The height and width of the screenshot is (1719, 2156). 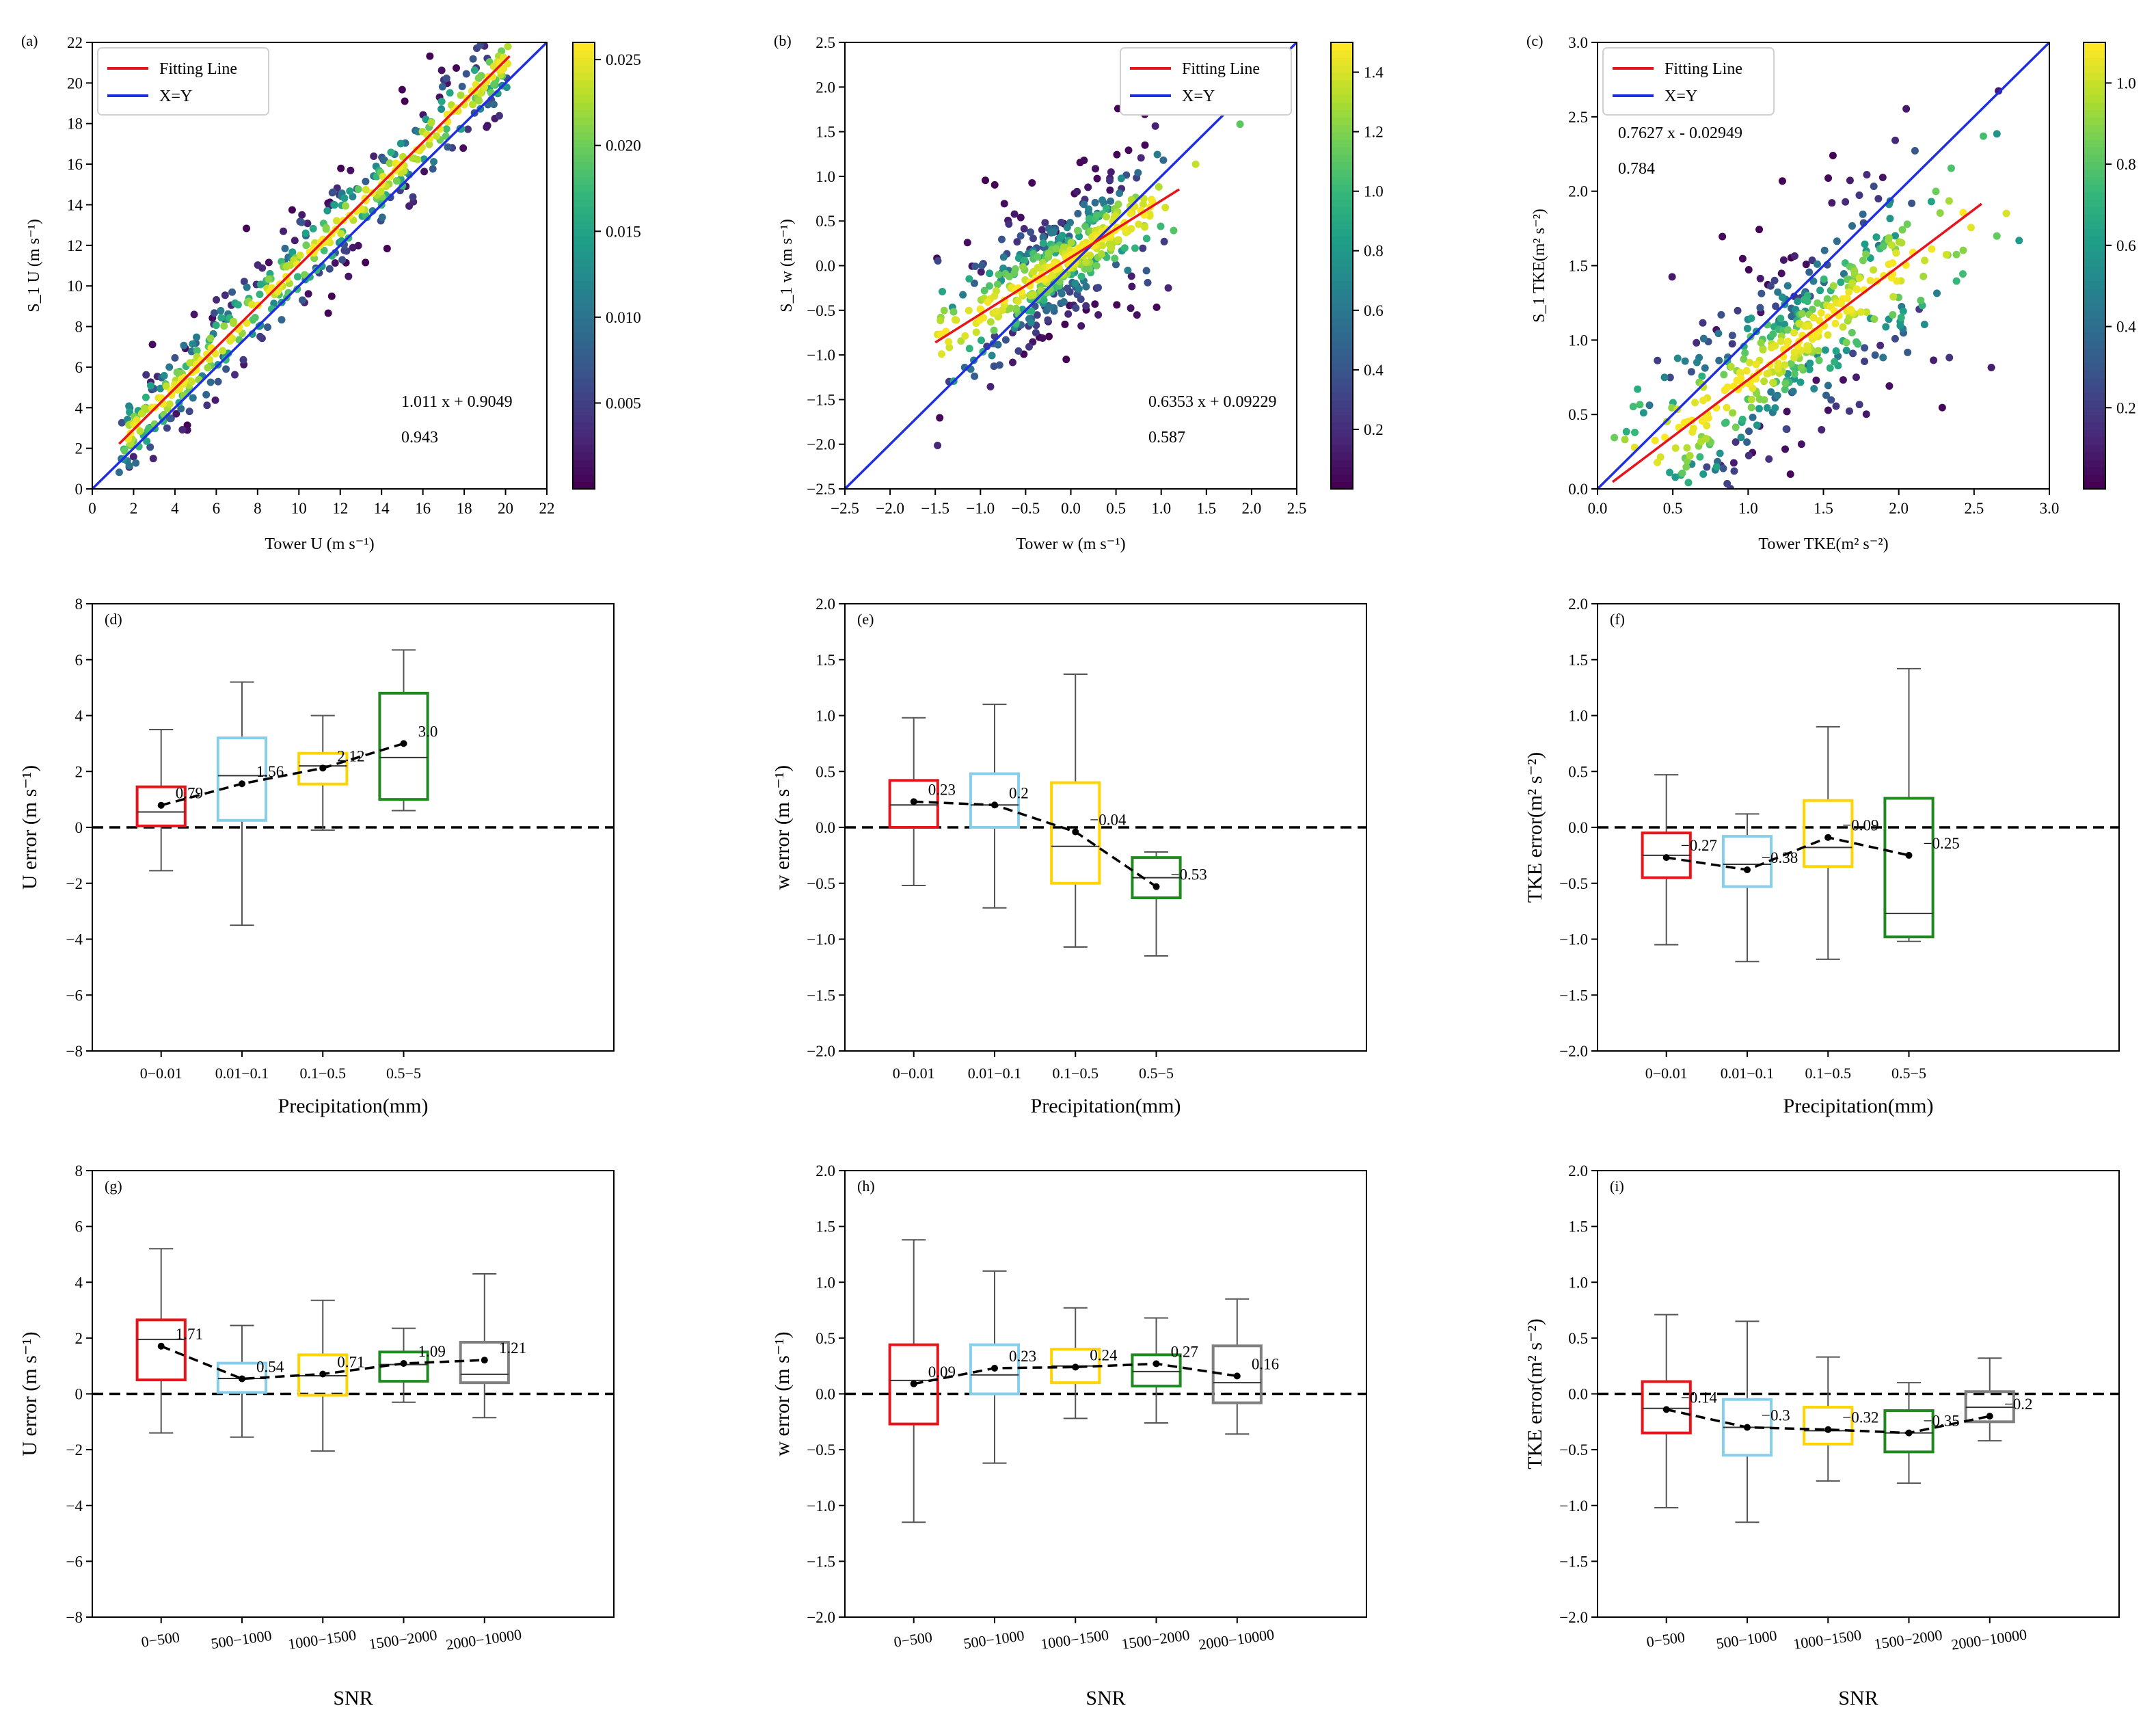 What do you see at coordinates (845, 509) in the screenshot?
I see `x-tick-label: −2.5` at bounding box center [845, 509].